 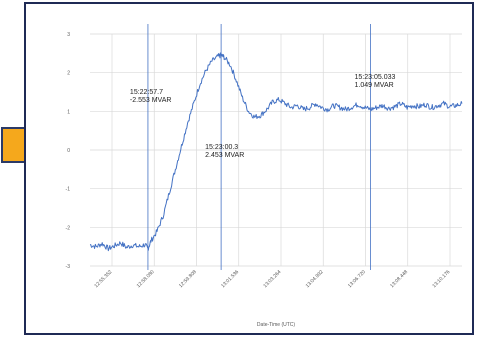 I want to click on x-axis-title: Date-Time (UTC), so click(x=276, y=325).